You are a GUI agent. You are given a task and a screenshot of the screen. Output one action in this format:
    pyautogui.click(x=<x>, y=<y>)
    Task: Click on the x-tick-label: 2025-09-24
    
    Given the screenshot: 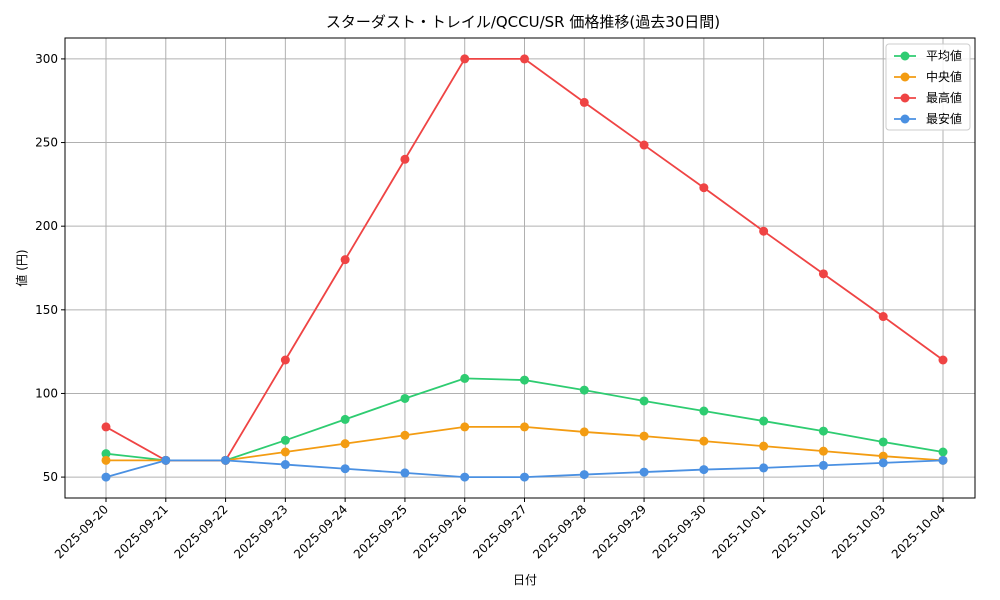 What is the action you would take?
    pyautogui.click(x=320, y=531)
    